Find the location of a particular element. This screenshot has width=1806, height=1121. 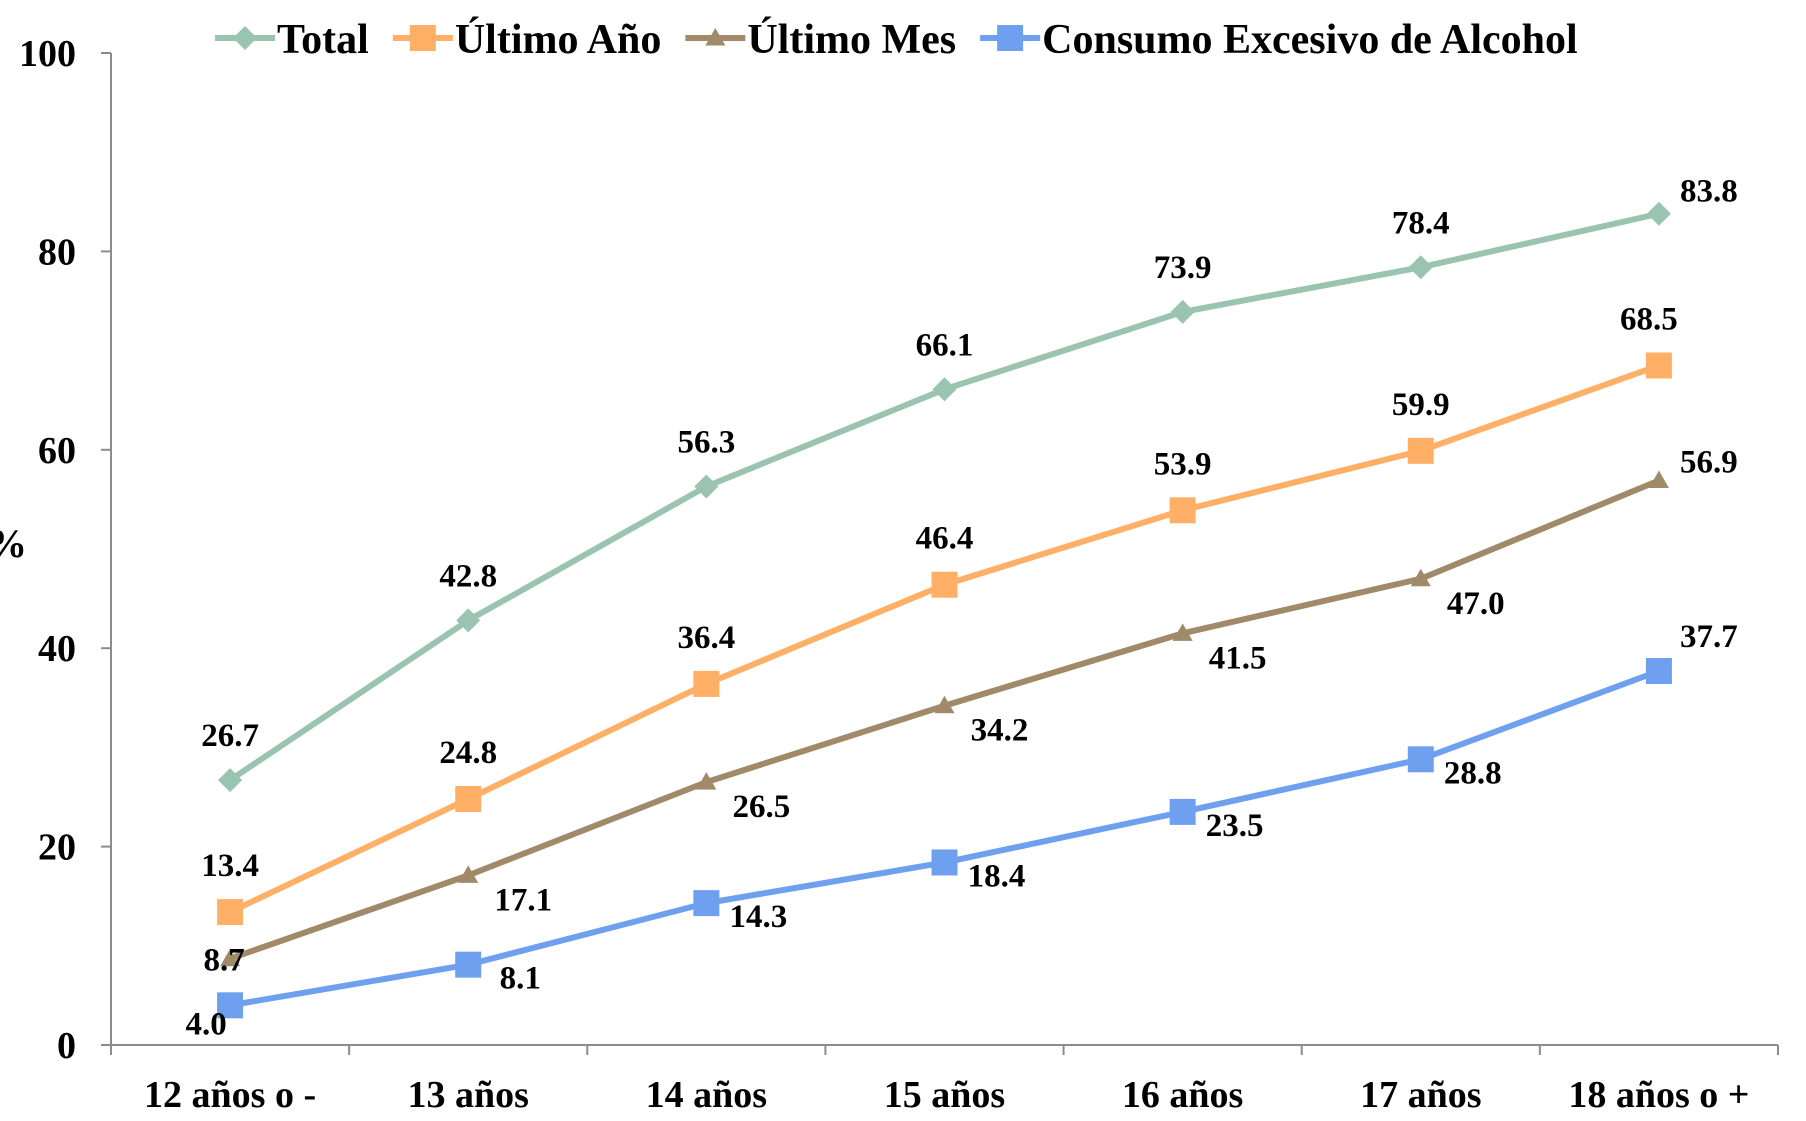

legend-item-2: Último Mes is located at coordinates (820, 39).